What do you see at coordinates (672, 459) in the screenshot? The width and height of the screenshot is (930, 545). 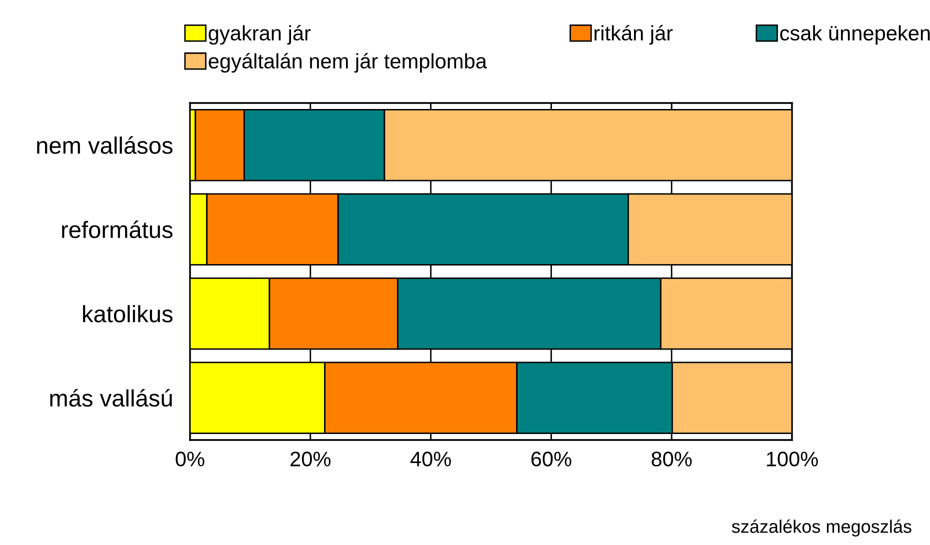 I see `x-tick-label: 80%` at bounding box center [672, 459].